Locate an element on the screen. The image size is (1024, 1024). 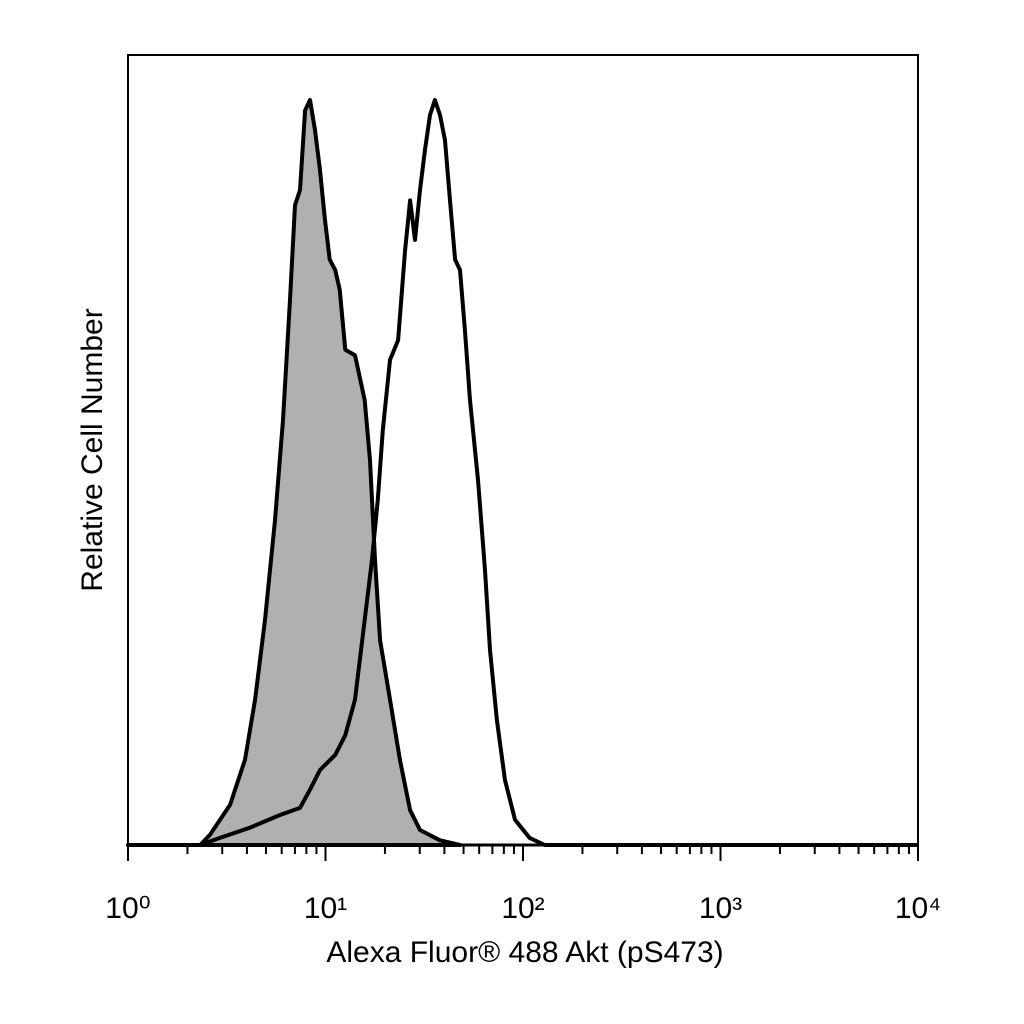
x-tick-label: 10⁰ is located at coordinates (127, 908).